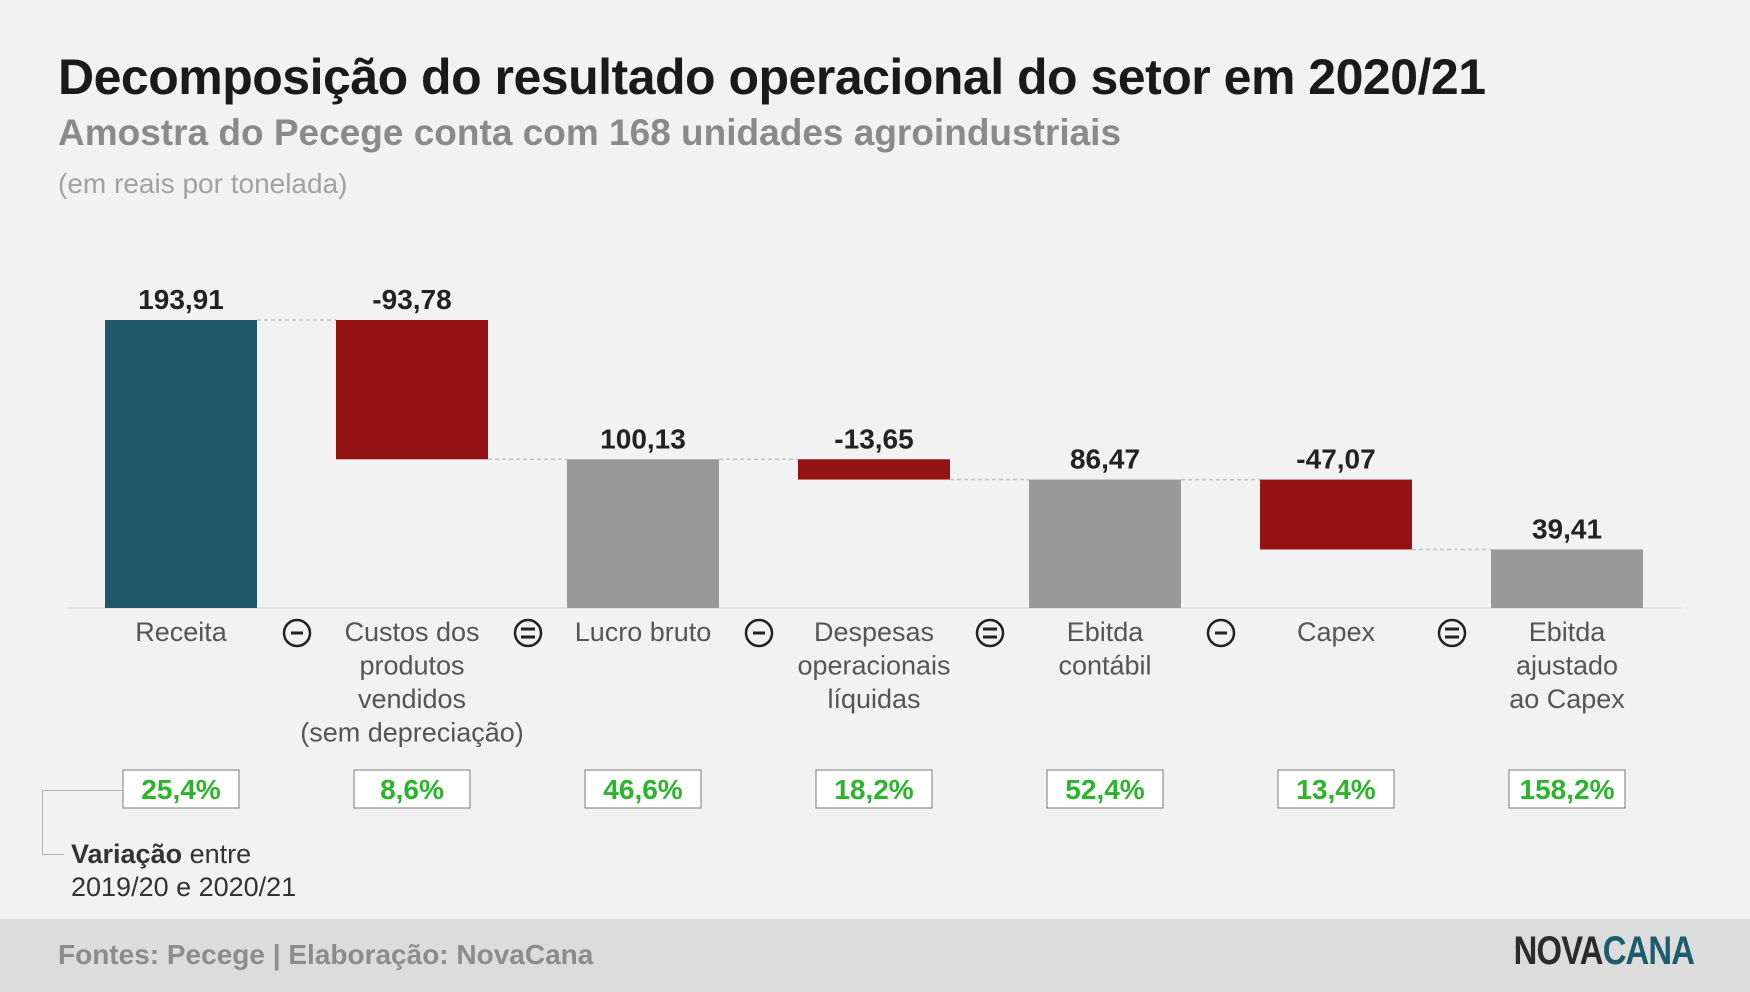  What do you see at coordinates (127, 854) in the screenshot?
I see `variation-legend-bold: Variação` at bounding box center [127, 854].